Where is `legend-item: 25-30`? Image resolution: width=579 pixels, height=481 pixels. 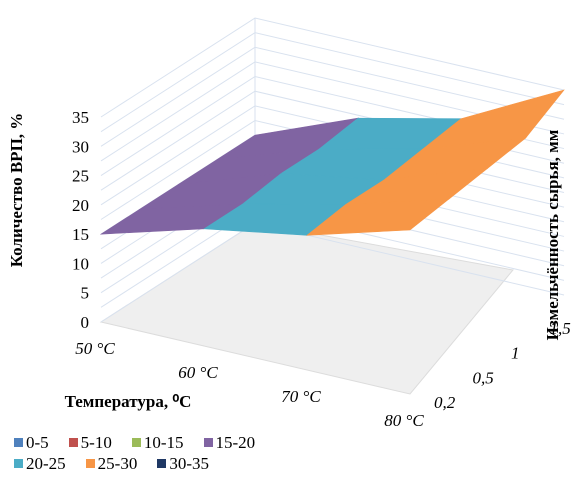
legend-item: 25-30 is located at coordinates (111, 463).